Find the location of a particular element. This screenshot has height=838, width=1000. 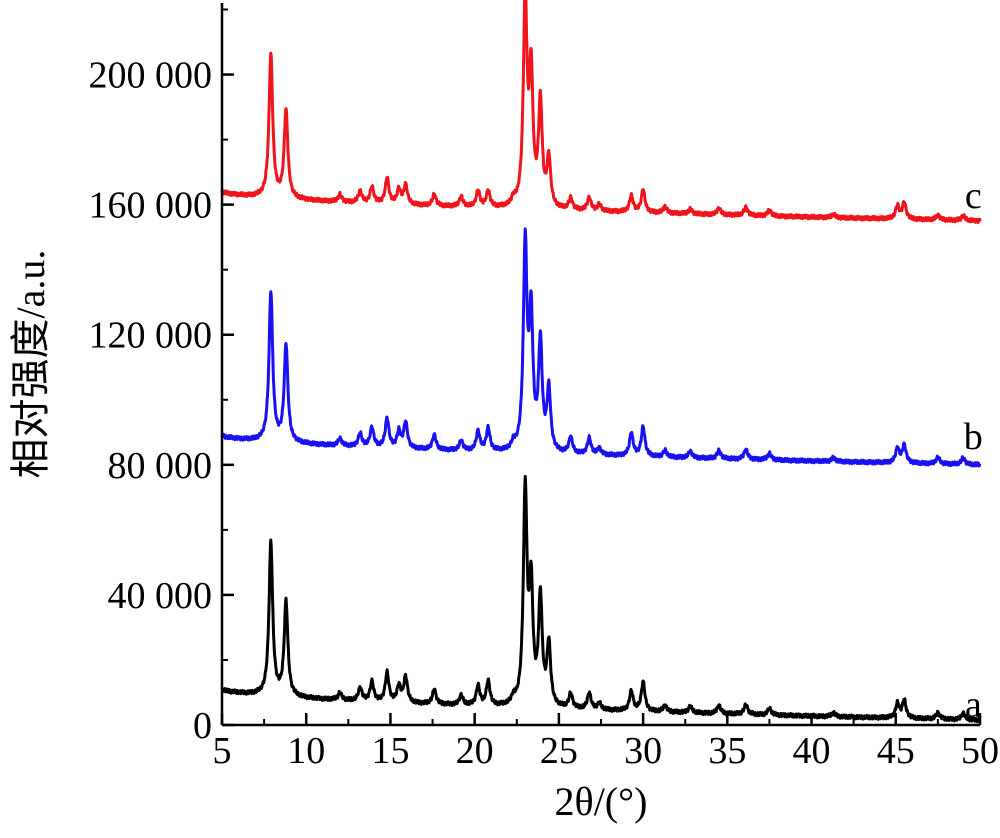

x-axis-title: 2θ/(°) is located at coordinates (601, 801).